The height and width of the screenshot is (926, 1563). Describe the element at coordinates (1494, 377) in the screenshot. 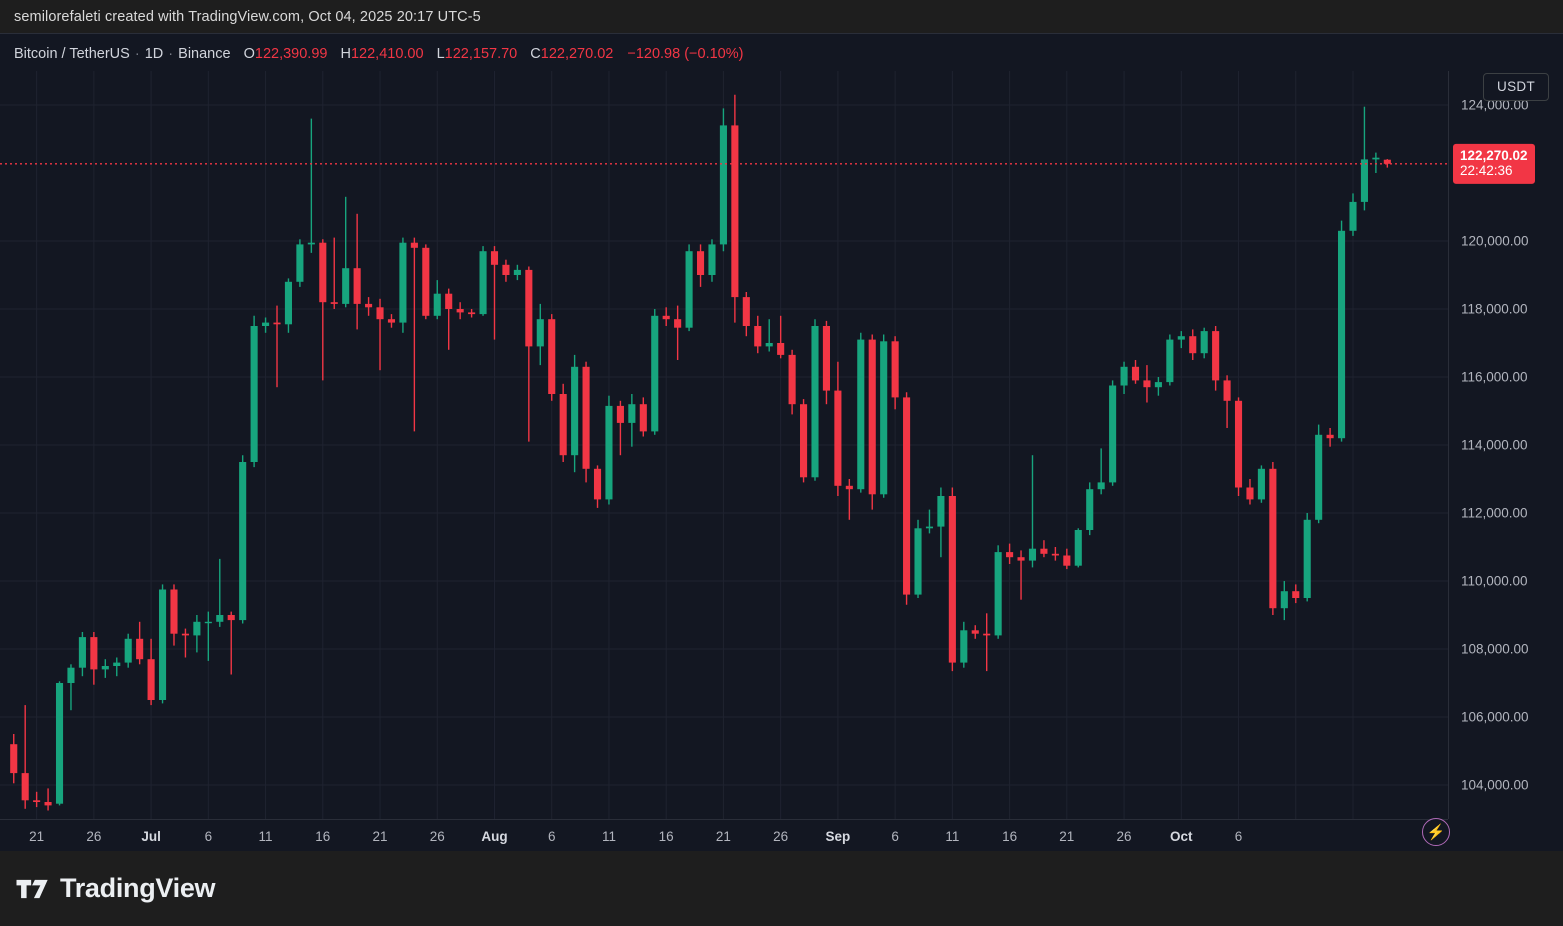

I see `price-tick-label: 116,000.00` at that location.